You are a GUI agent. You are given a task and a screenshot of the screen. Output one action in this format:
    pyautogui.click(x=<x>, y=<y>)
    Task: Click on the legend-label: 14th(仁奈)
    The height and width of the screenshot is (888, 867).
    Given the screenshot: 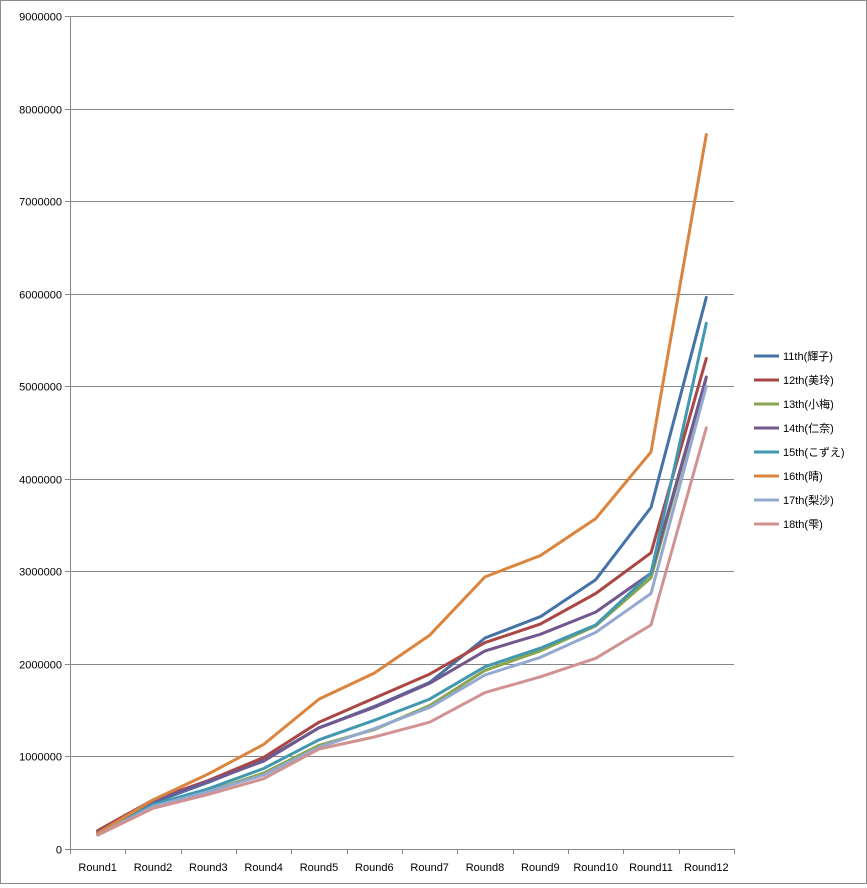 What is the action you would take?
    pyautogui.click(x=808, y=428)
    